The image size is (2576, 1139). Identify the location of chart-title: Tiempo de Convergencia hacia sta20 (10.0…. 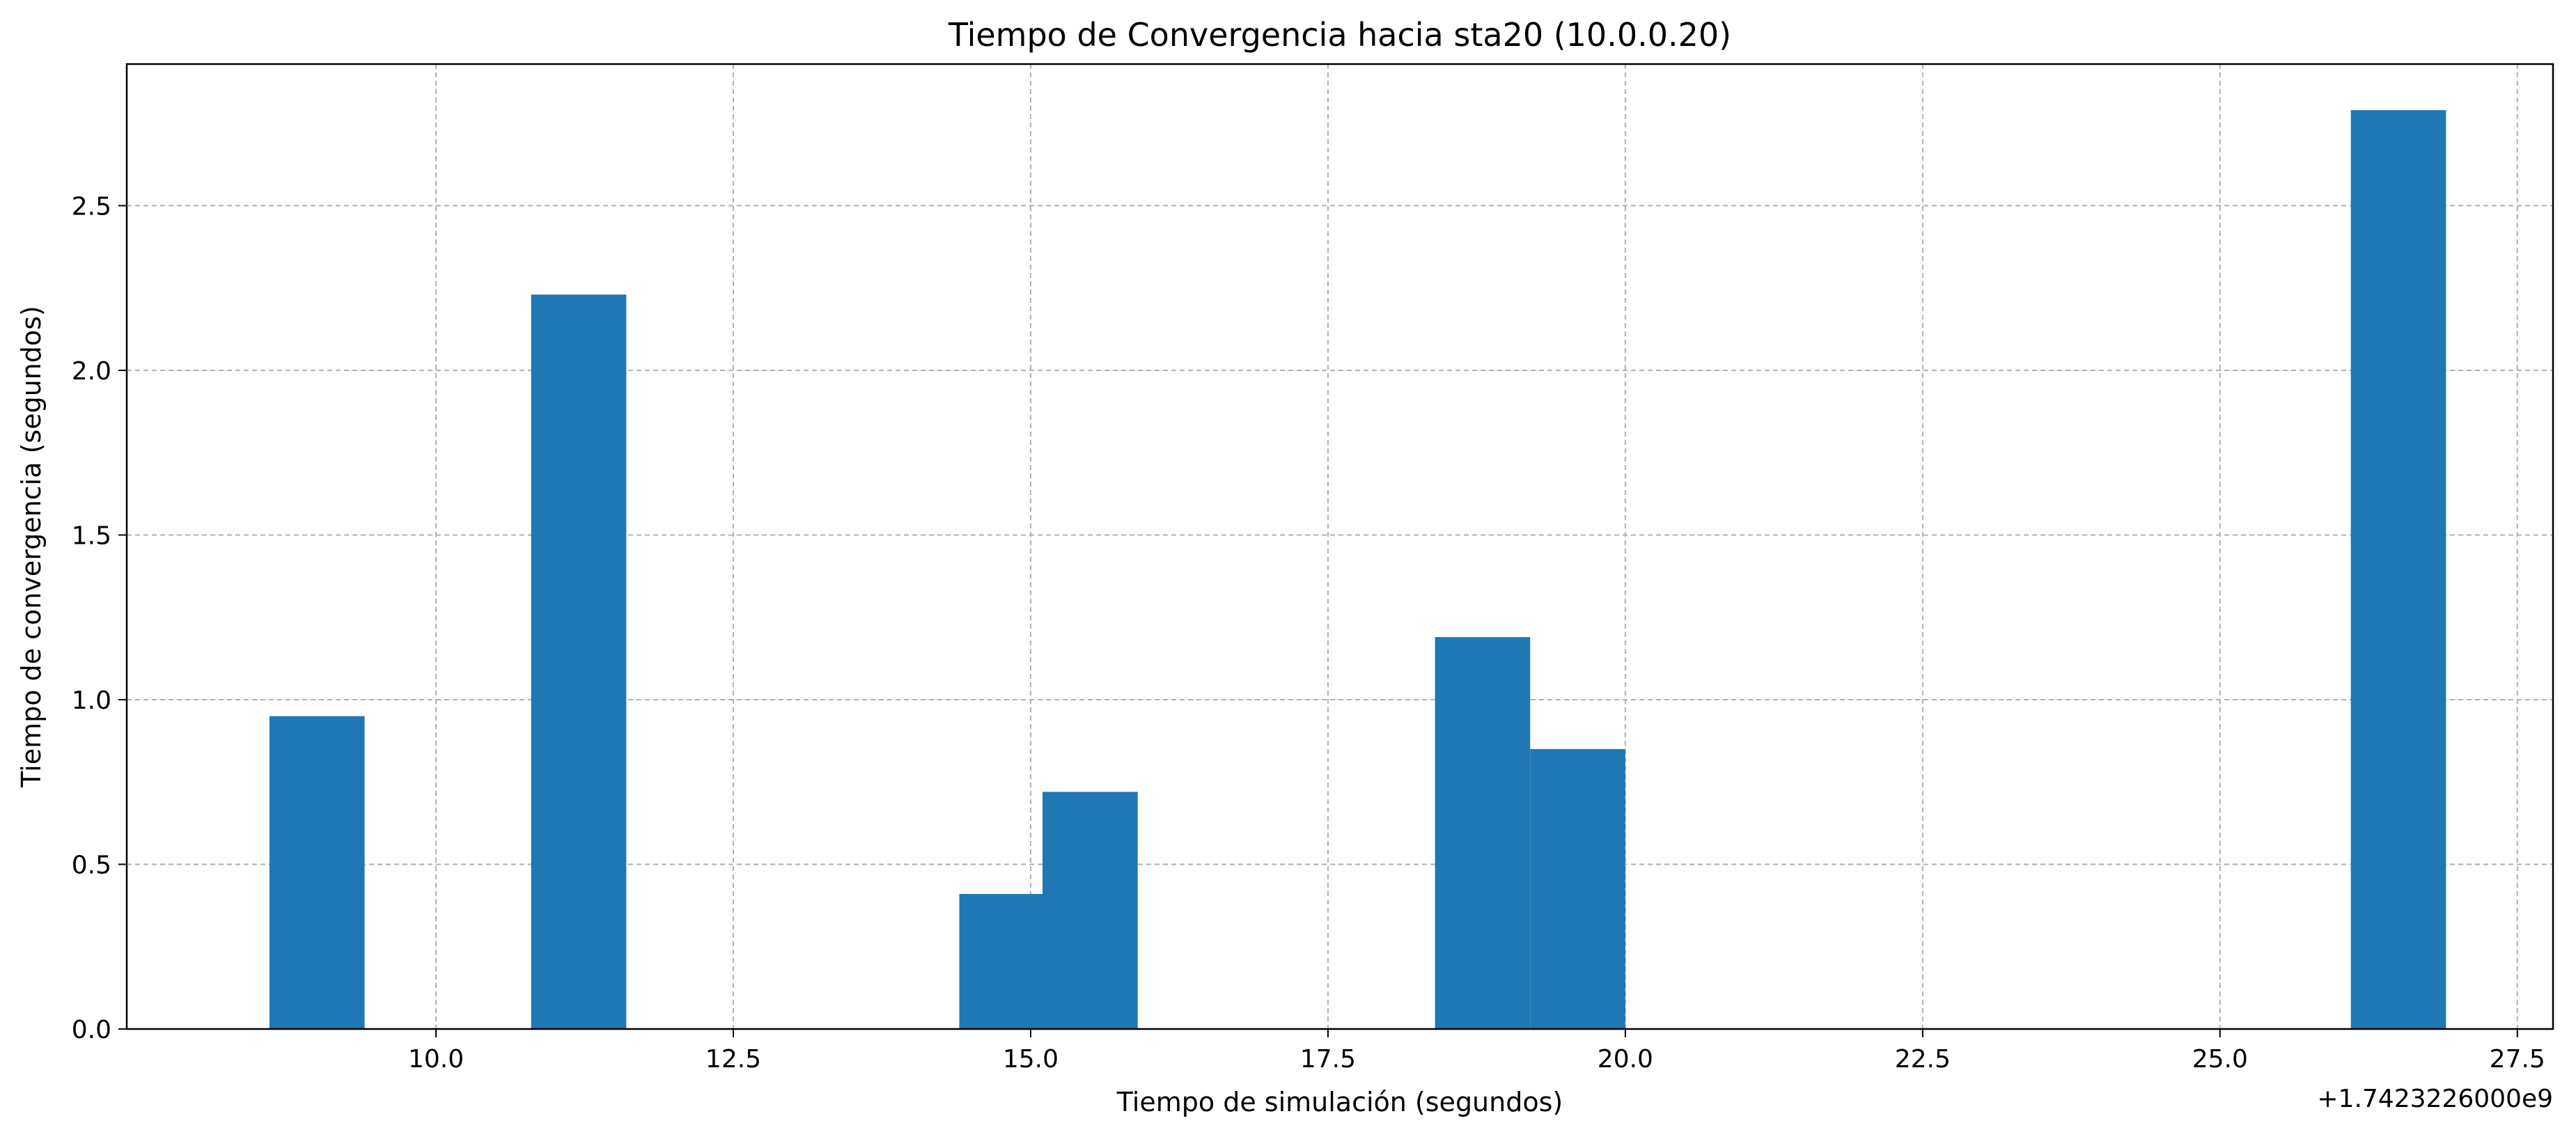
(1339, 35).